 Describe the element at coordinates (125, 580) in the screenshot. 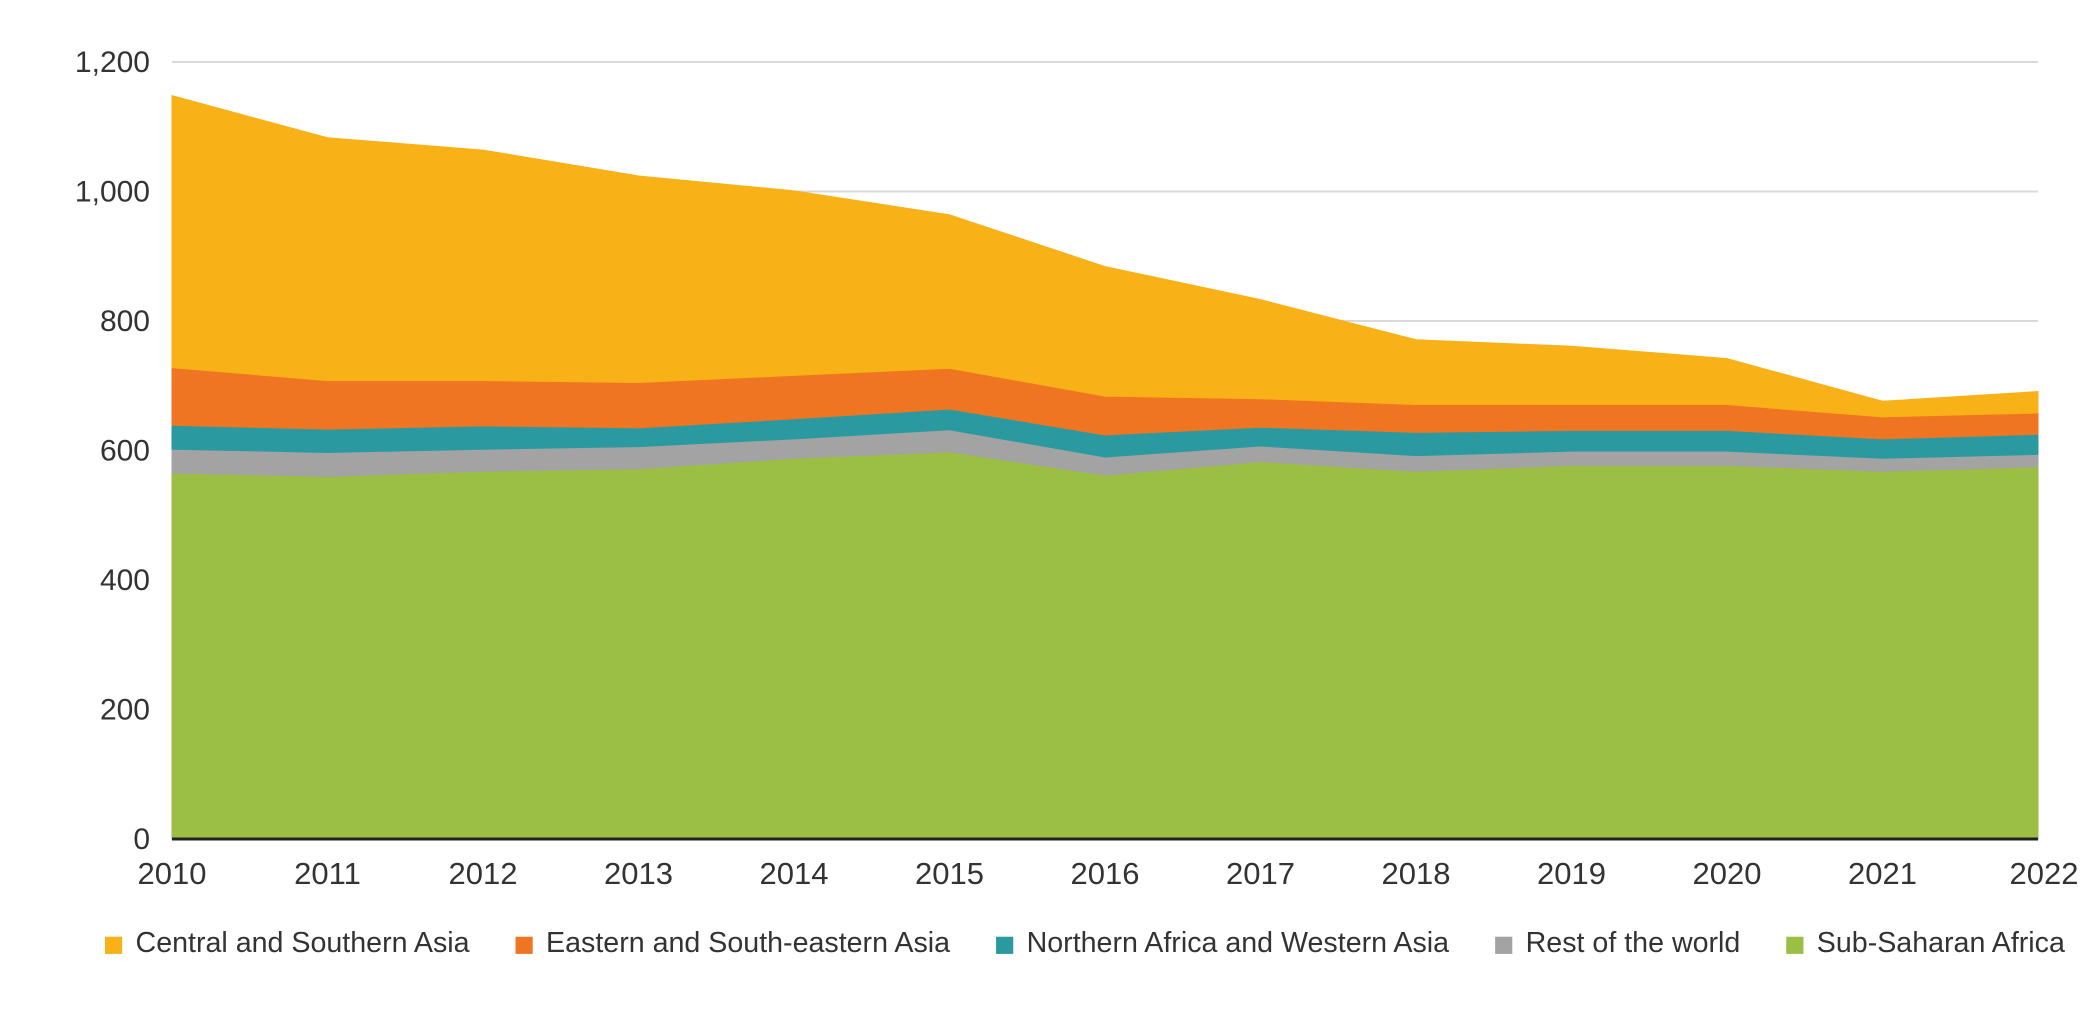

I see `y-tick-label: 400` at that location.